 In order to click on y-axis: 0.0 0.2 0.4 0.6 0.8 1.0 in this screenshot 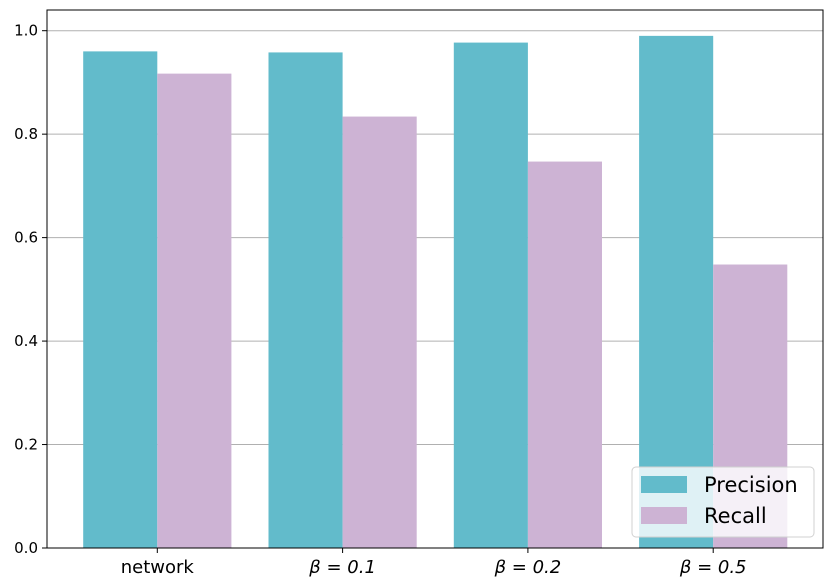, I will do `click(30, 289)`.